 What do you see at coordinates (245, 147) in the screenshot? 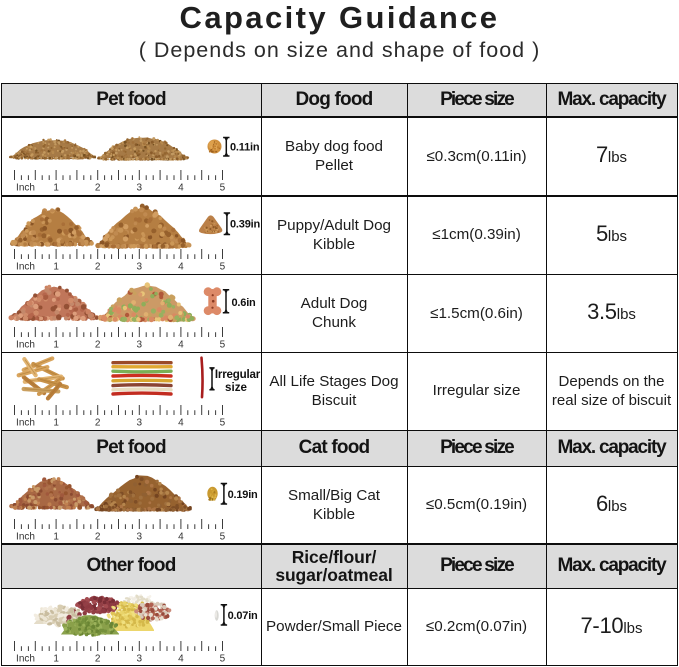
I see `svg-text: 0.11in` at bounding box center [245, 147].